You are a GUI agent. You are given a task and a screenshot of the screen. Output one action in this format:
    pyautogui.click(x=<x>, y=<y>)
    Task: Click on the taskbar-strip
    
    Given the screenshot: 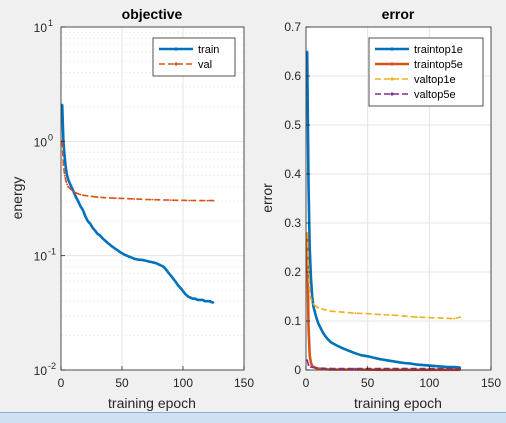 What is the action you would take?
    pyautogui.click(x=253, y=417)
    